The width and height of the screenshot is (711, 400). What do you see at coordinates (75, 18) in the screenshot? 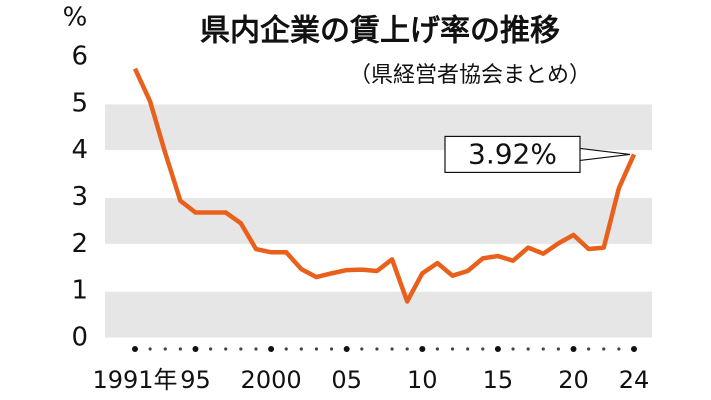
I see `y-unit: %` at bounding box center [75, 18].